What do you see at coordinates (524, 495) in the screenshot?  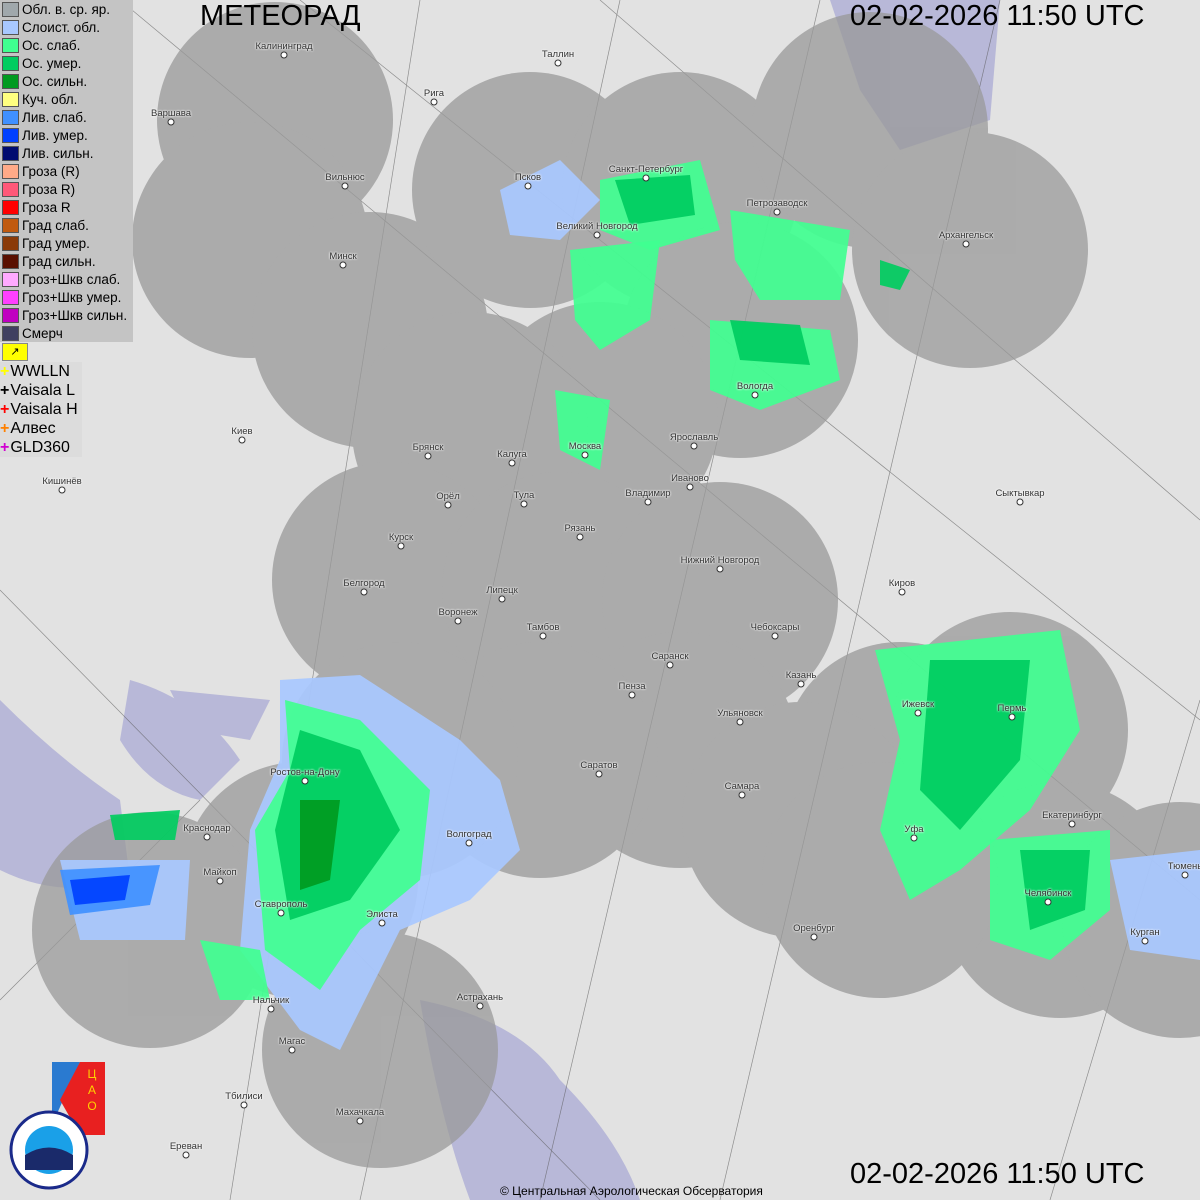 I see `city-label: Тула` at bounding box center [524, 495].